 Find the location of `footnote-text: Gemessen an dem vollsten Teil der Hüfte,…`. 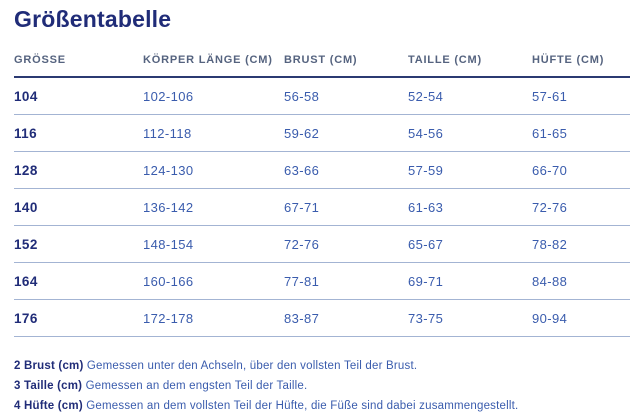

footnote-text: Gemessen an dem vollsten Teil der Hüfte,… is located at coordinates (302, 406).